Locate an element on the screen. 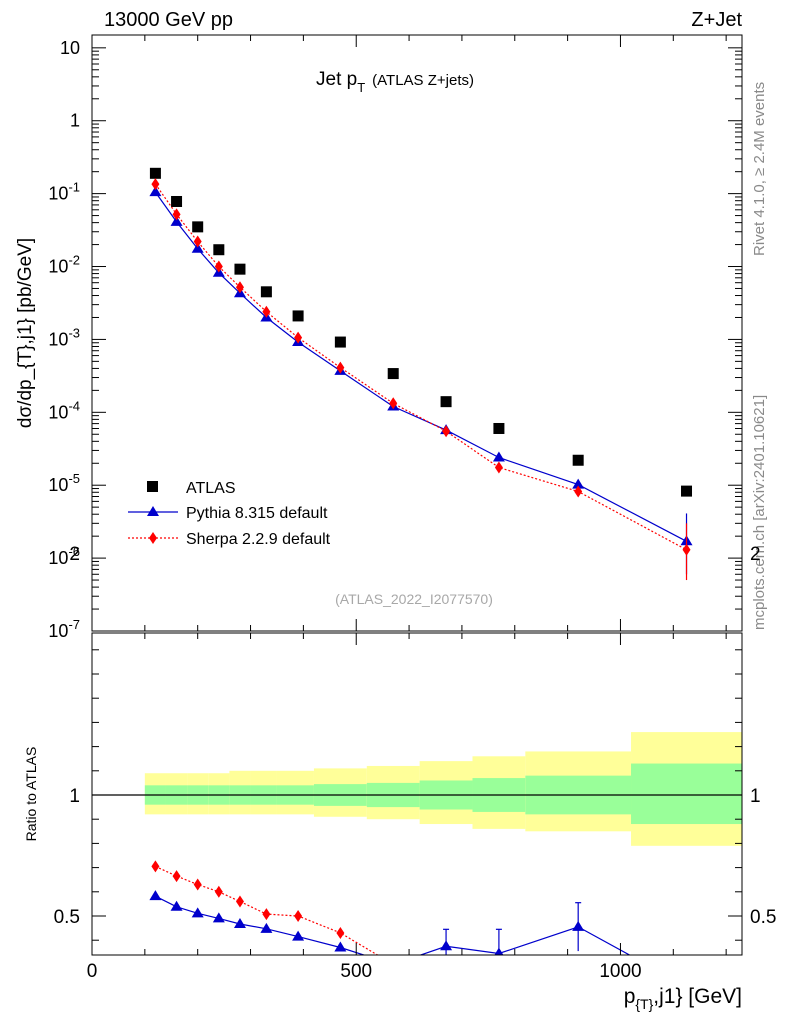 The height and width of the screenshot is (1024, 786). main-y-tick-label-6: 10⁻⁵ is located at coordinates (64, 483).